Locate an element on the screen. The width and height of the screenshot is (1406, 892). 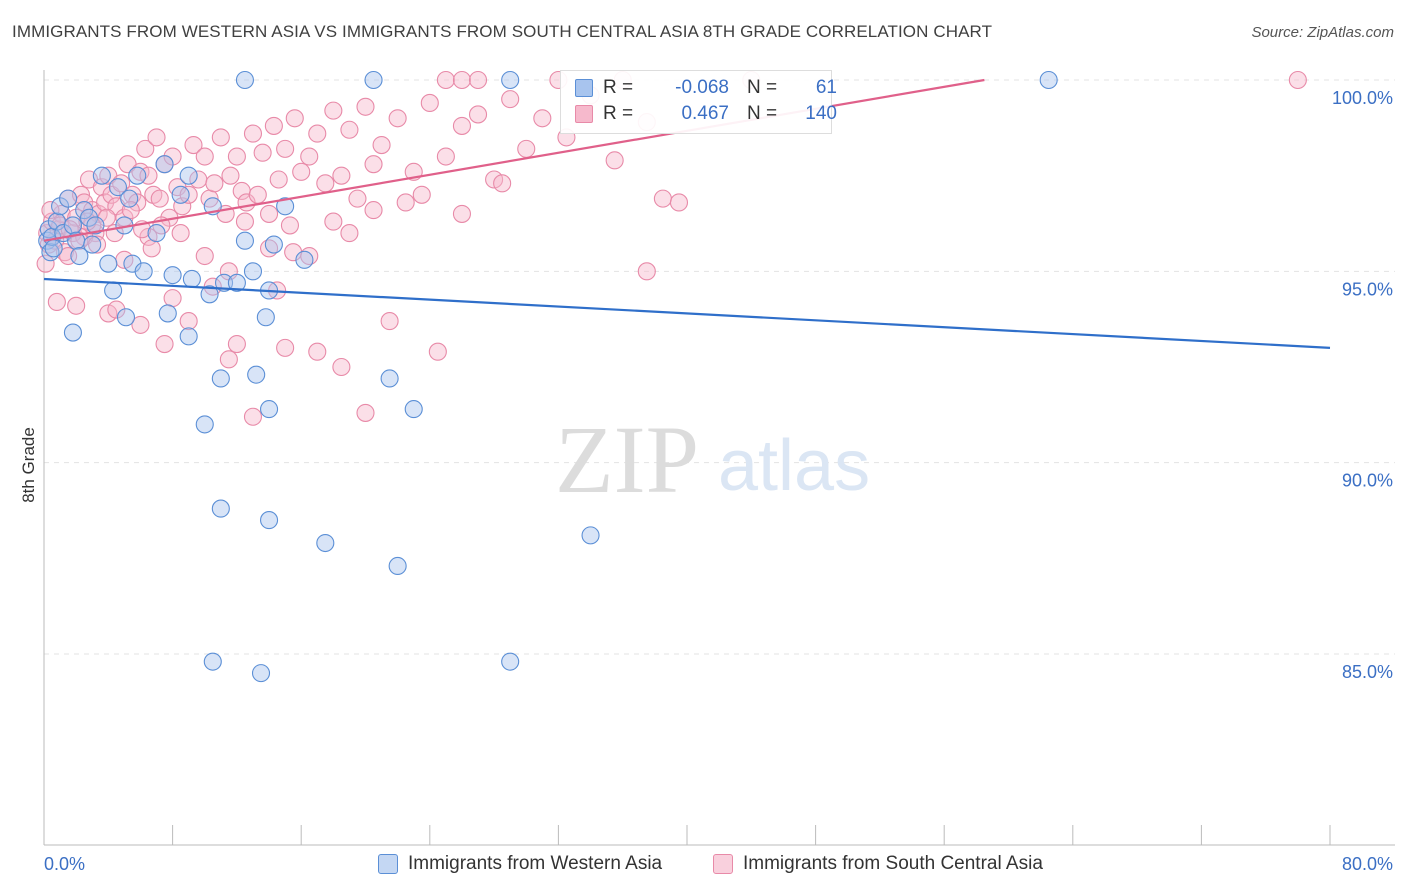
n-label: N = is located at coordinates (762, 113).